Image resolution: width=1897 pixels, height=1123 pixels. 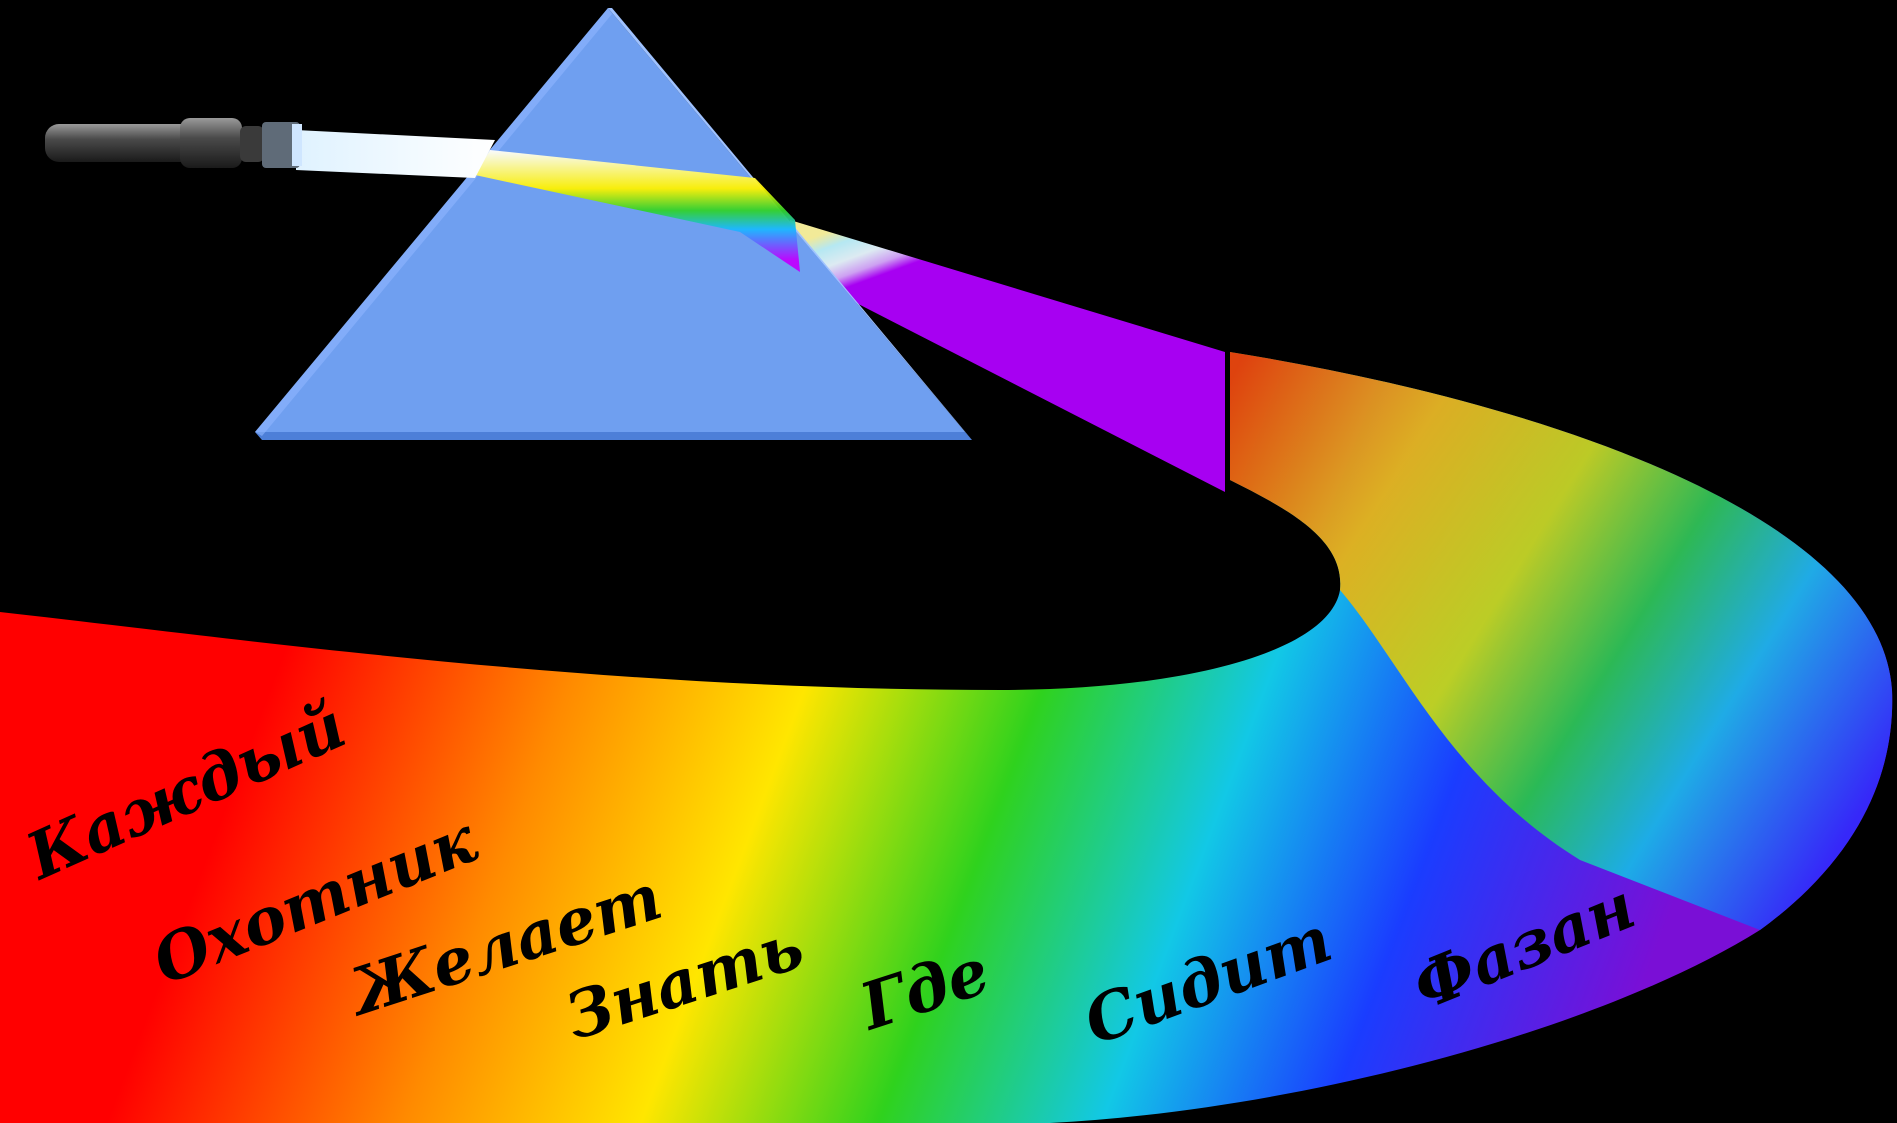 I want to click on prism-icon, so click(x=613, y=224).